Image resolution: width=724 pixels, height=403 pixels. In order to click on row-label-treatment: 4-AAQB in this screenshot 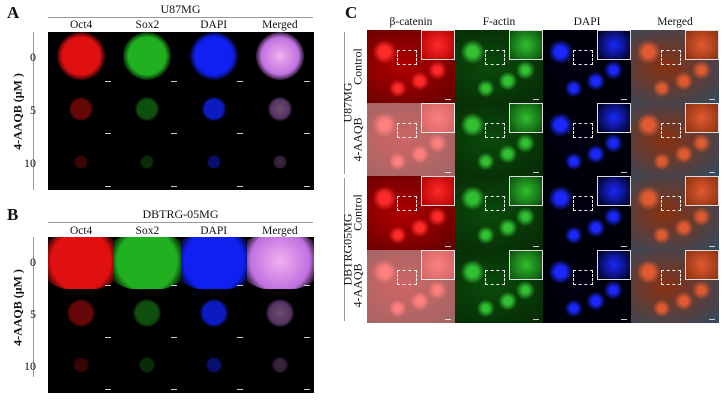, I will do `click(357, 139)`.